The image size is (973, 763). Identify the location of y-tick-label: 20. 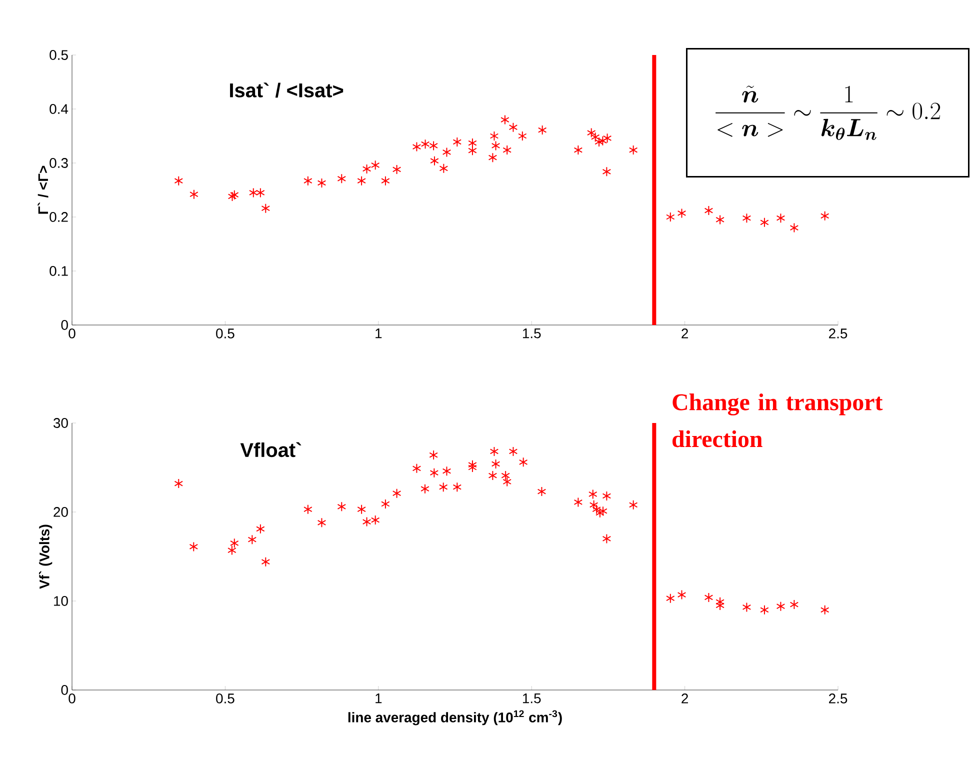
(61, 512).